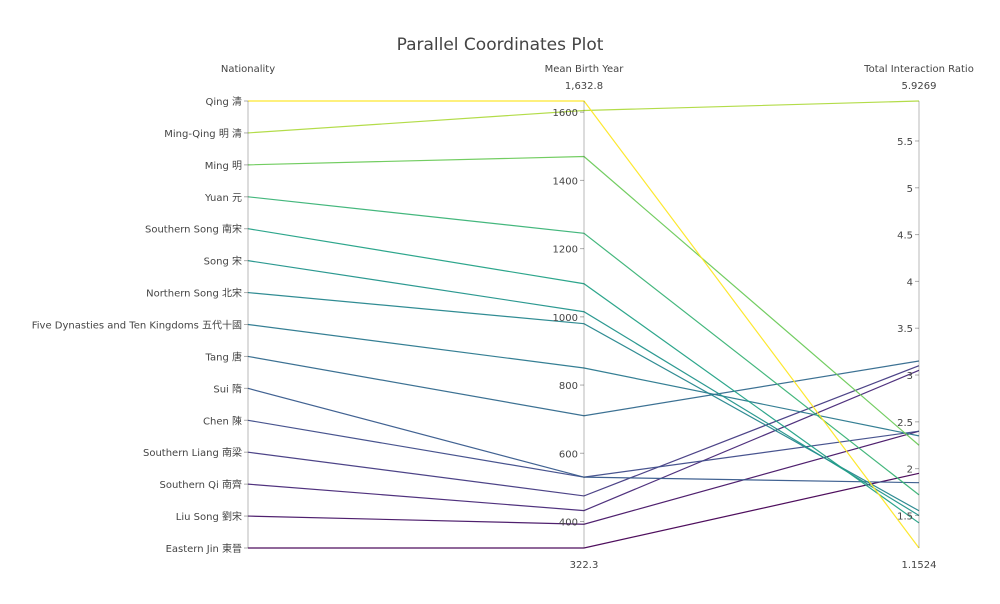 Image resolution: width=1000 pixels, height=604 pixels. I want to click on tick-label: 1000, so click(565, 318).